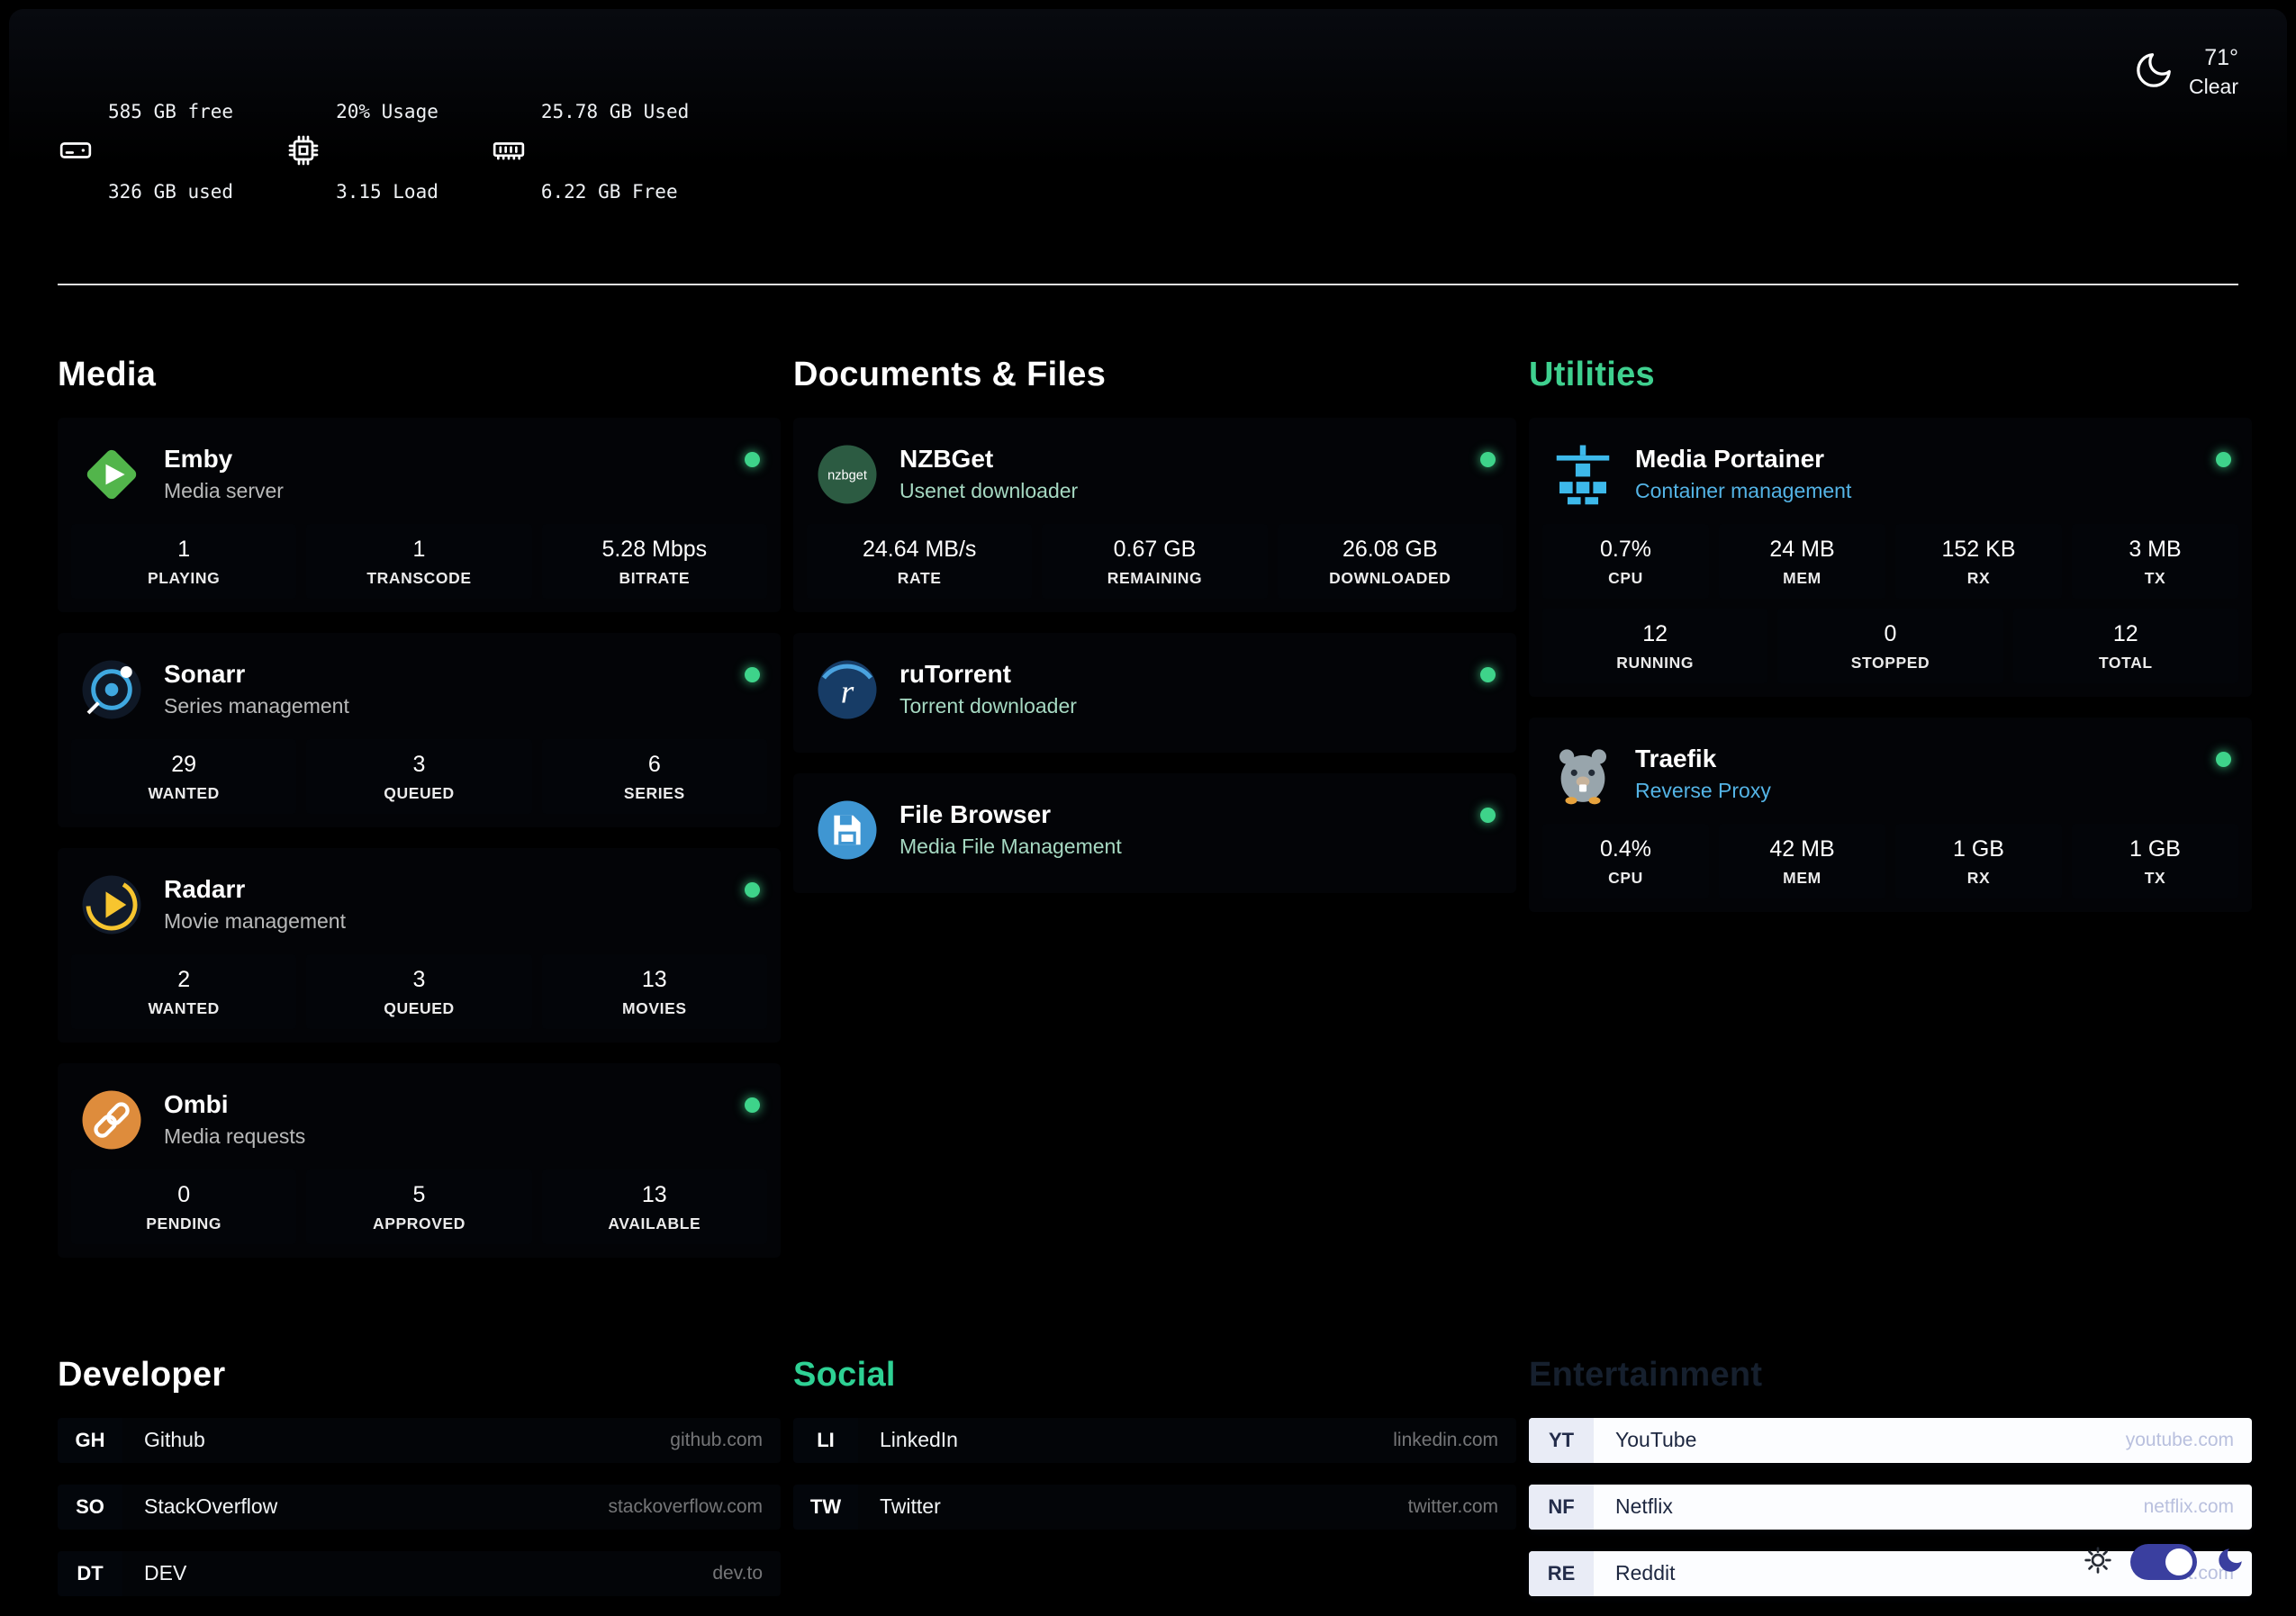 The height and width of the screenshot is (1616, 2296). I want to click on stat-label: WANTED, so click(184, 1007).